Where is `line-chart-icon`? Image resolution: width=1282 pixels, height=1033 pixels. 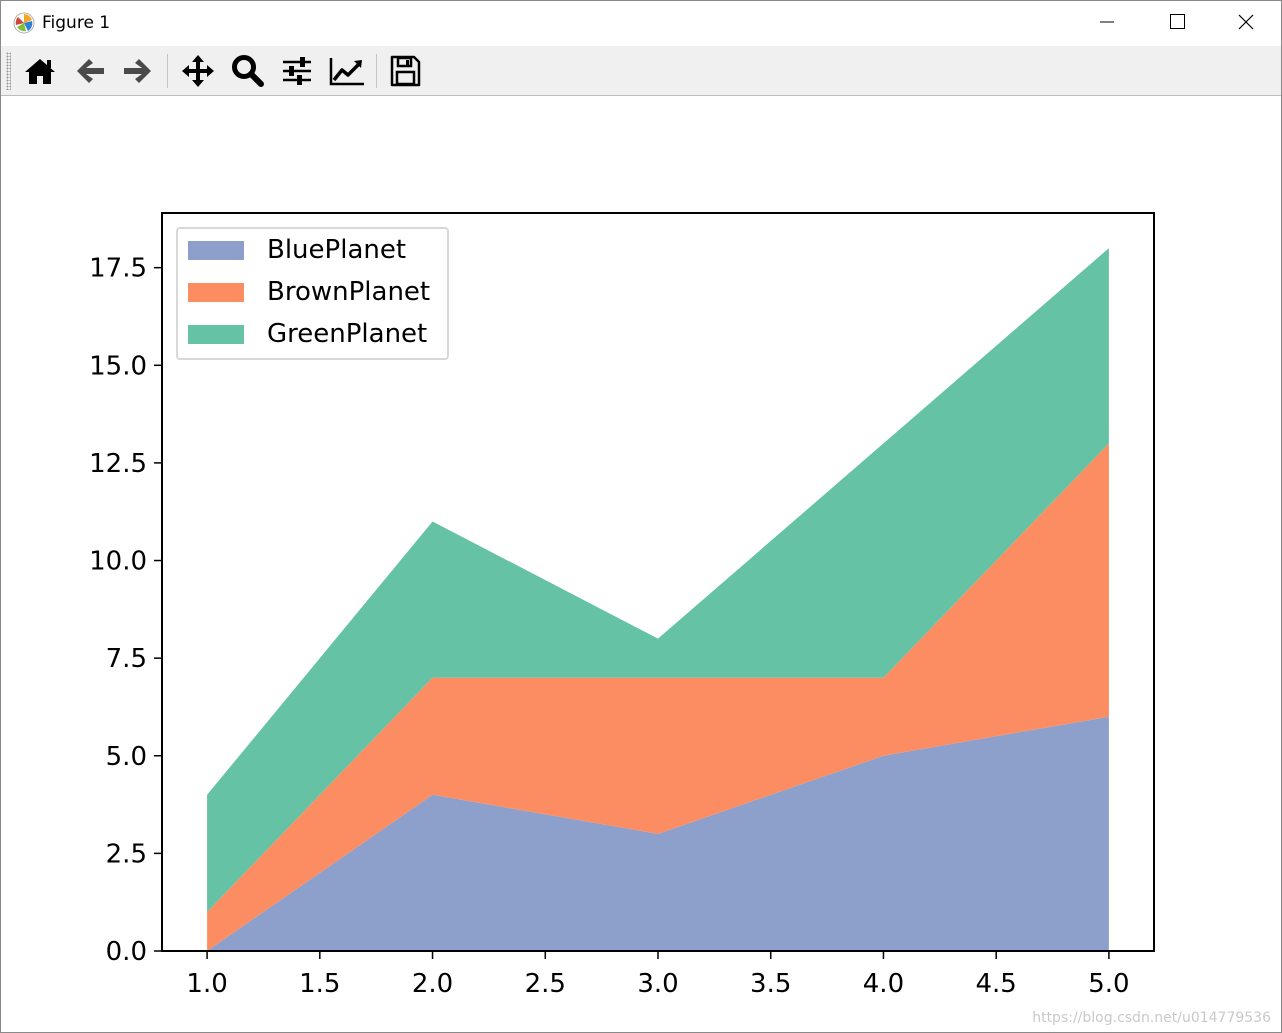
line-chart-icon is located at coordinates (347, 71).